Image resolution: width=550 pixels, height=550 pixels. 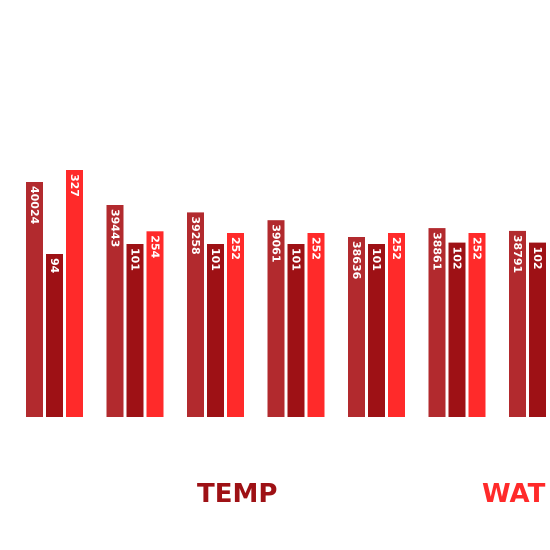 I want to click on bar-s1-g4, so click(x=276, y=318).